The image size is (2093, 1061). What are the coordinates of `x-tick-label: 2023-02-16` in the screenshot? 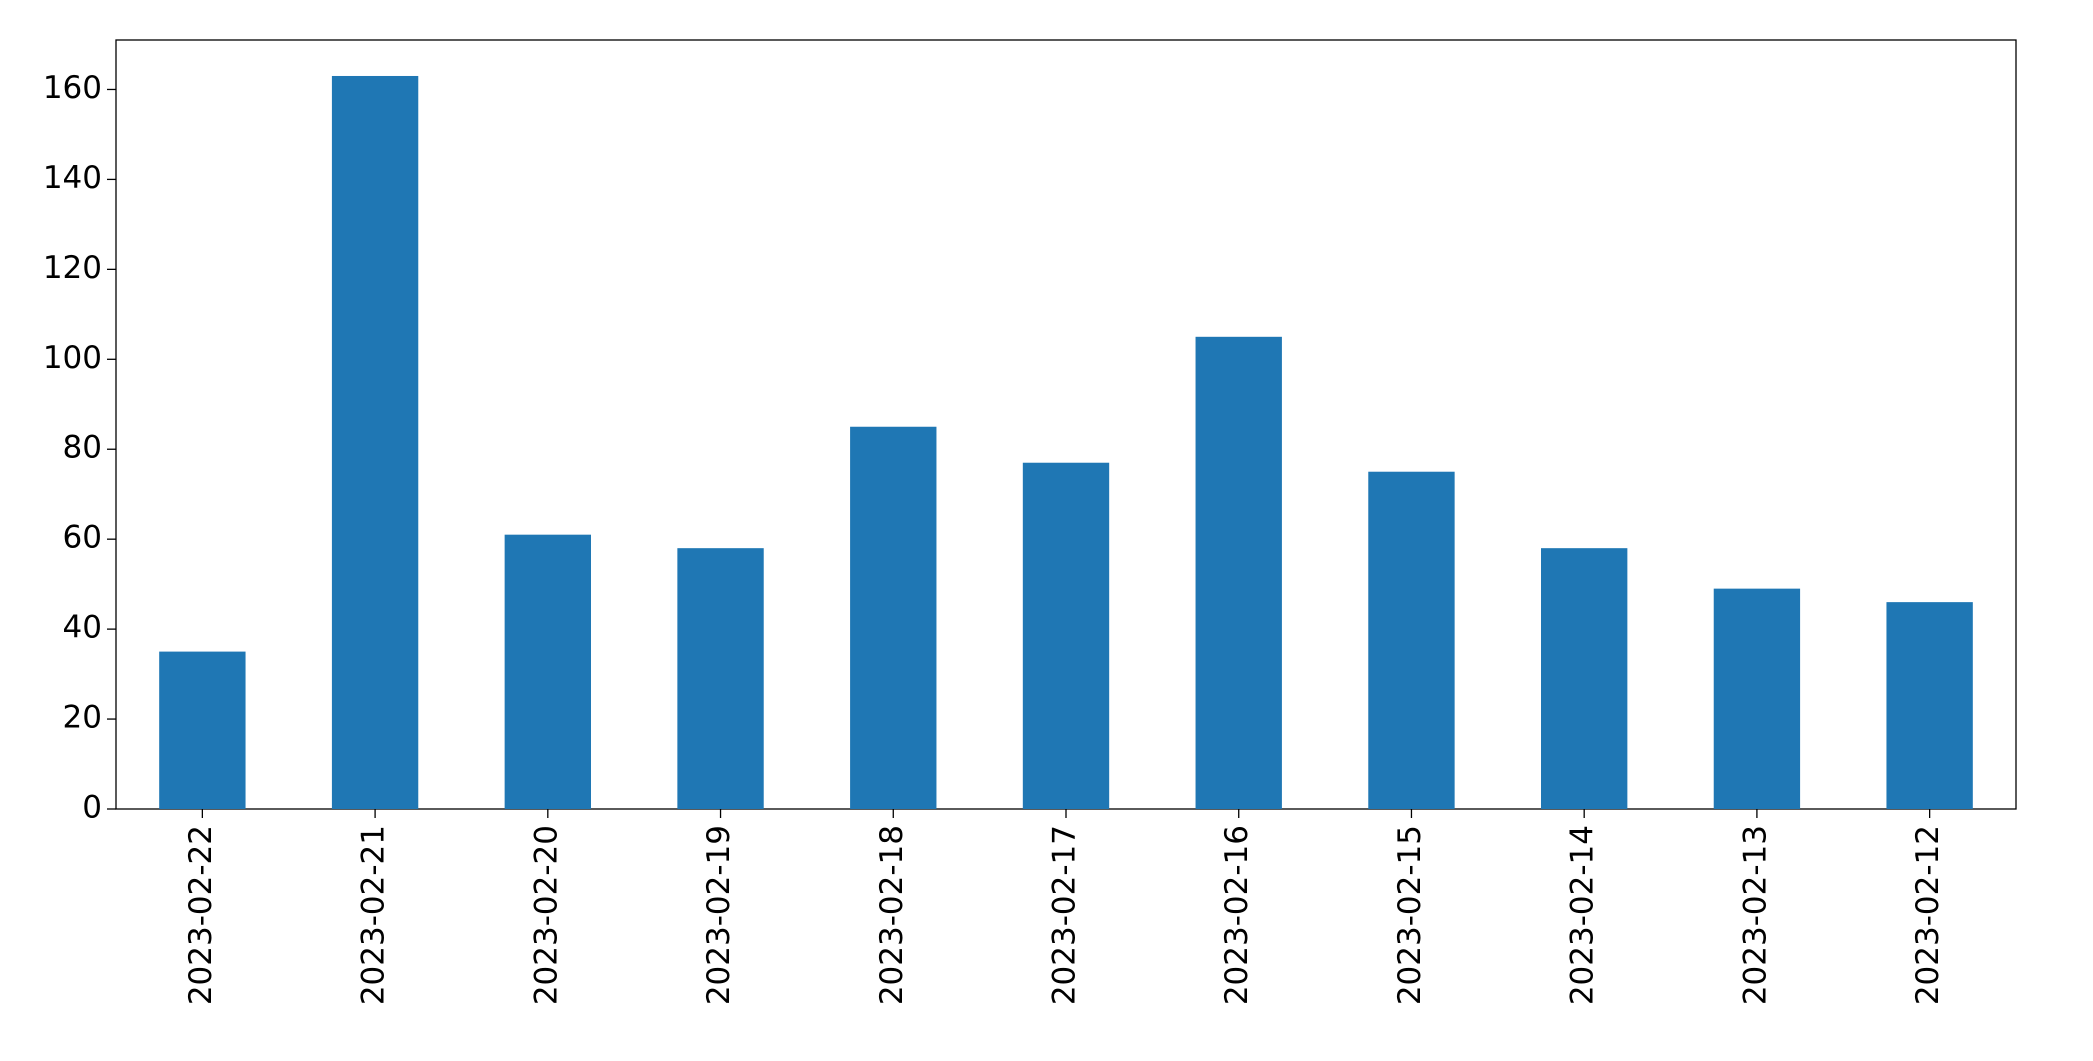 It's located at (1237, 915).